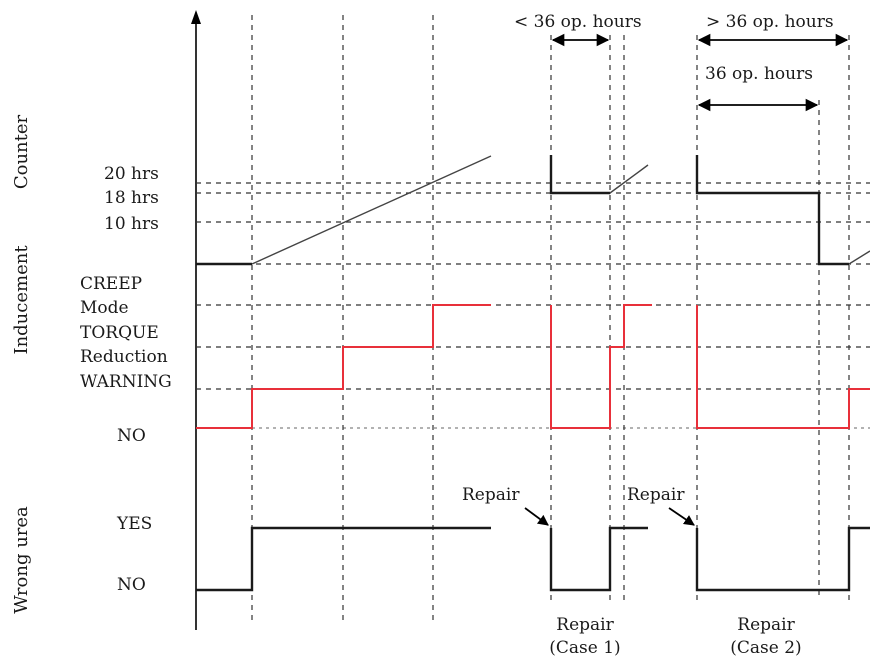  What do you see at coordinates (131, 198) in the screenshot?
I see `counter-level-18hrs: 18 hrs` at bounding box center [131, 198].